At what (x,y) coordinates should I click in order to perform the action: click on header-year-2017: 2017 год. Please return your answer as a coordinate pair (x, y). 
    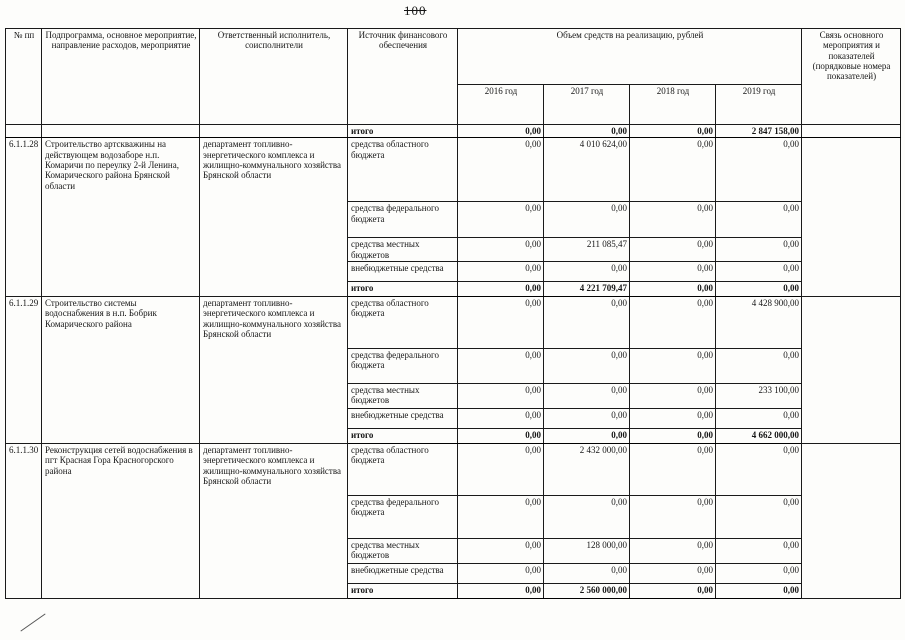
    Looking at the image, I should click on (586, 104).